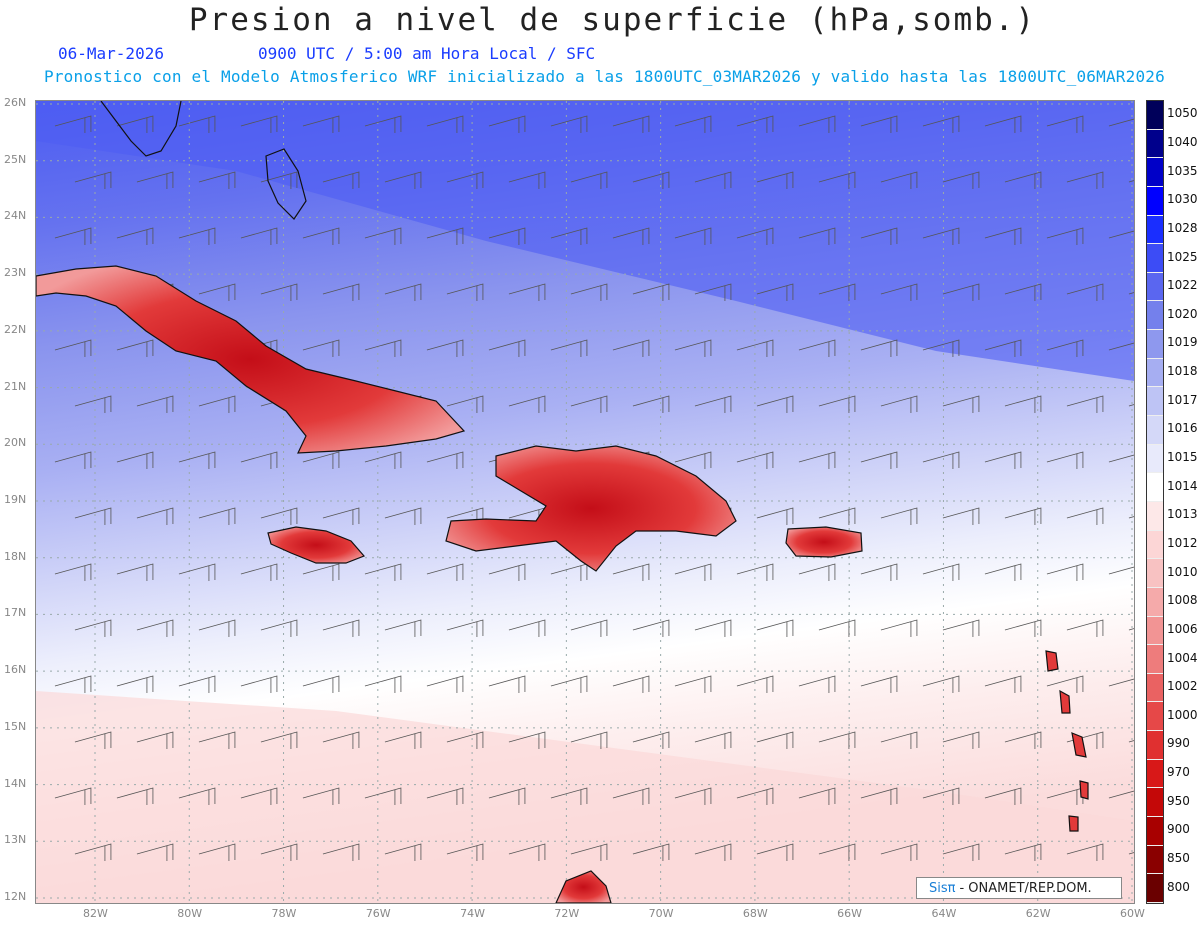 The width and height of the screenshot is (1200, 927). What do you see at coordinates (15, 443) in the screenshot?
I see `lat-label: 20N` at bounding box center [15, 443].